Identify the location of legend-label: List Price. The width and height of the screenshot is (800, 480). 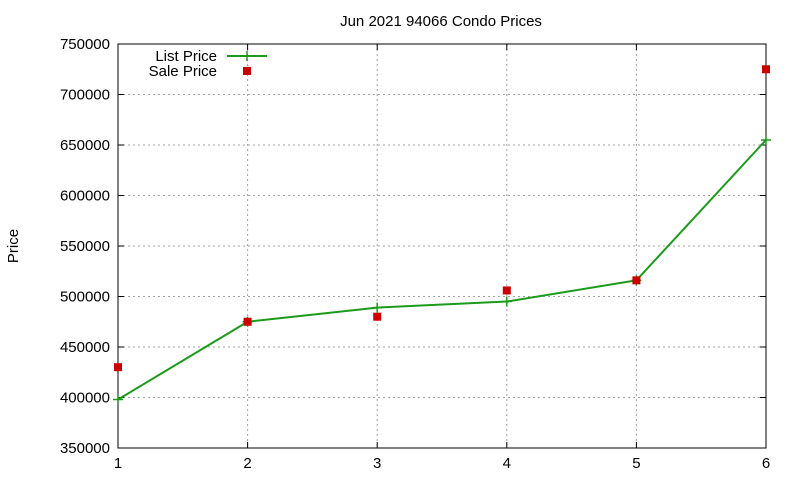
(186, 56).